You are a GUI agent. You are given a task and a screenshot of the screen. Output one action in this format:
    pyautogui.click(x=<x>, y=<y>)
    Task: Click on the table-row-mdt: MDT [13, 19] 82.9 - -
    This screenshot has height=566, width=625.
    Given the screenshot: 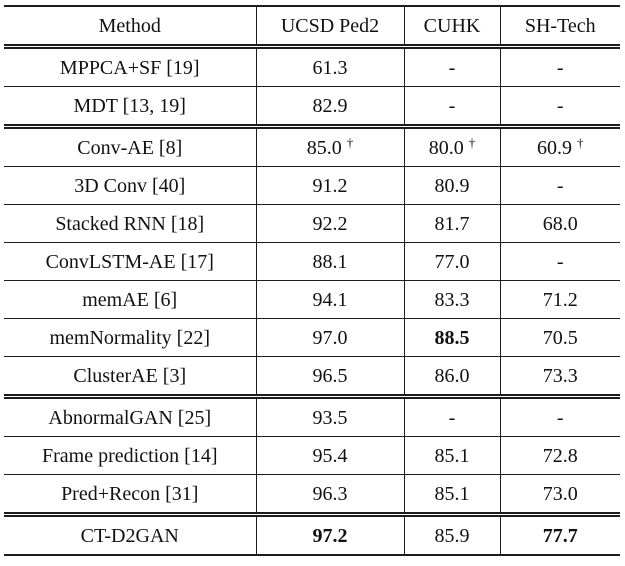 What is the action you would take?
    pyautogui.click(x=312, y=107)
    